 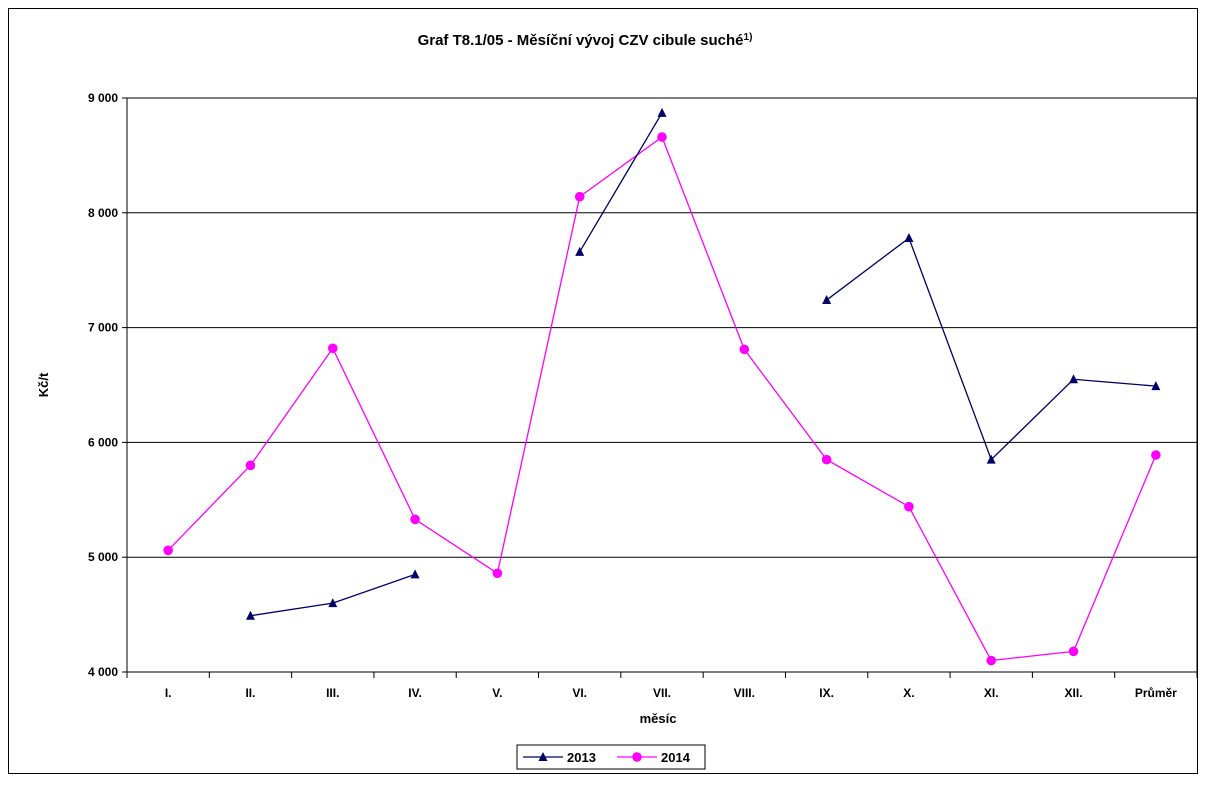 I want to click on legend-item-2014: 2014, so click(x=654, y=757).